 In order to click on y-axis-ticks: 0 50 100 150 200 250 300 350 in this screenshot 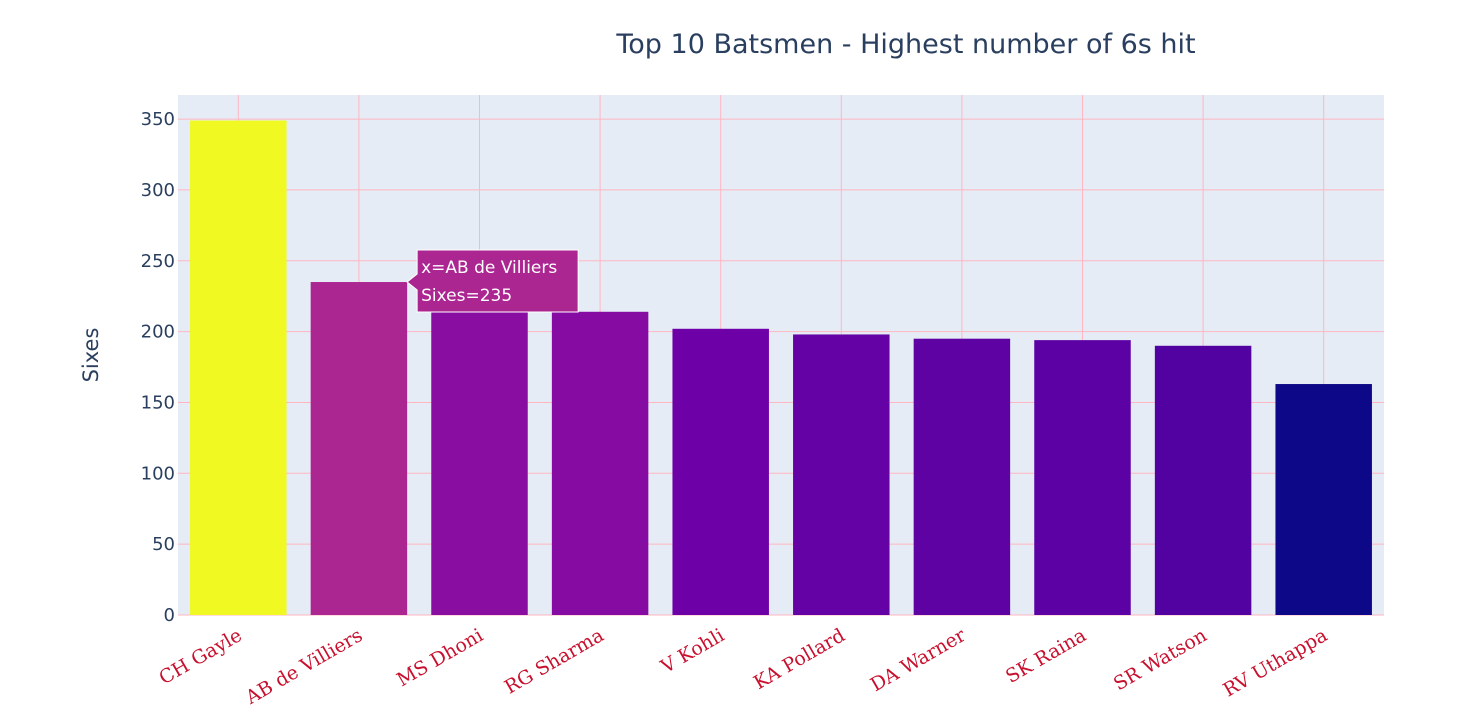, I will do `click(158, 367)`.